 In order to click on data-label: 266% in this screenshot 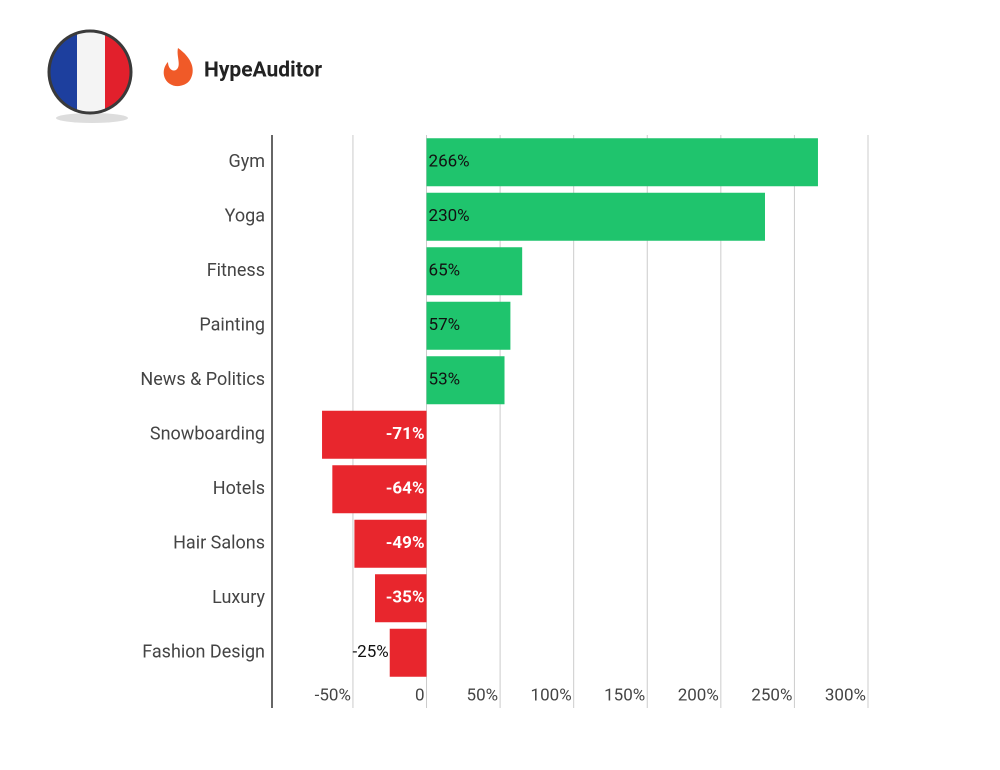, I will do `click(449, 162)`.